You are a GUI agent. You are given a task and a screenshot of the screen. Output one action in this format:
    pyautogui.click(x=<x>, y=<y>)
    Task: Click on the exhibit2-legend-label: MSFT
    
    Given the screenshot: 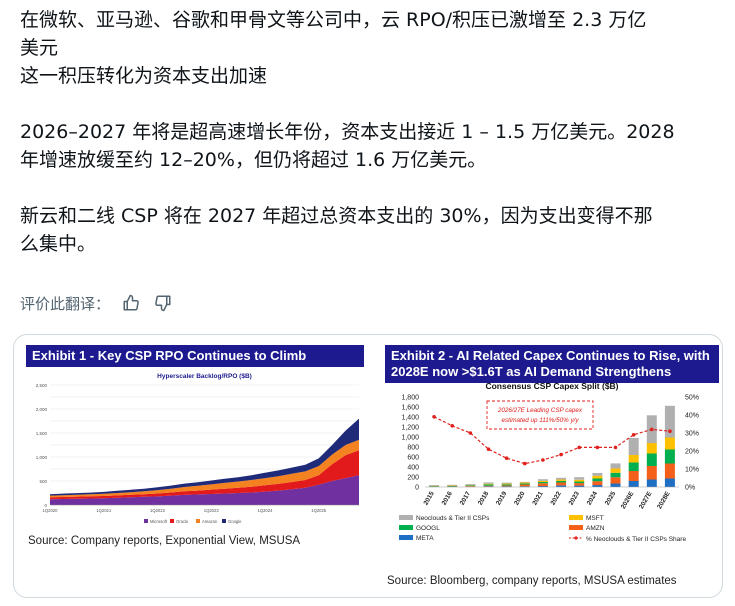 What is the action you would take?
    pyautogui.click(x=595, y=518)
    